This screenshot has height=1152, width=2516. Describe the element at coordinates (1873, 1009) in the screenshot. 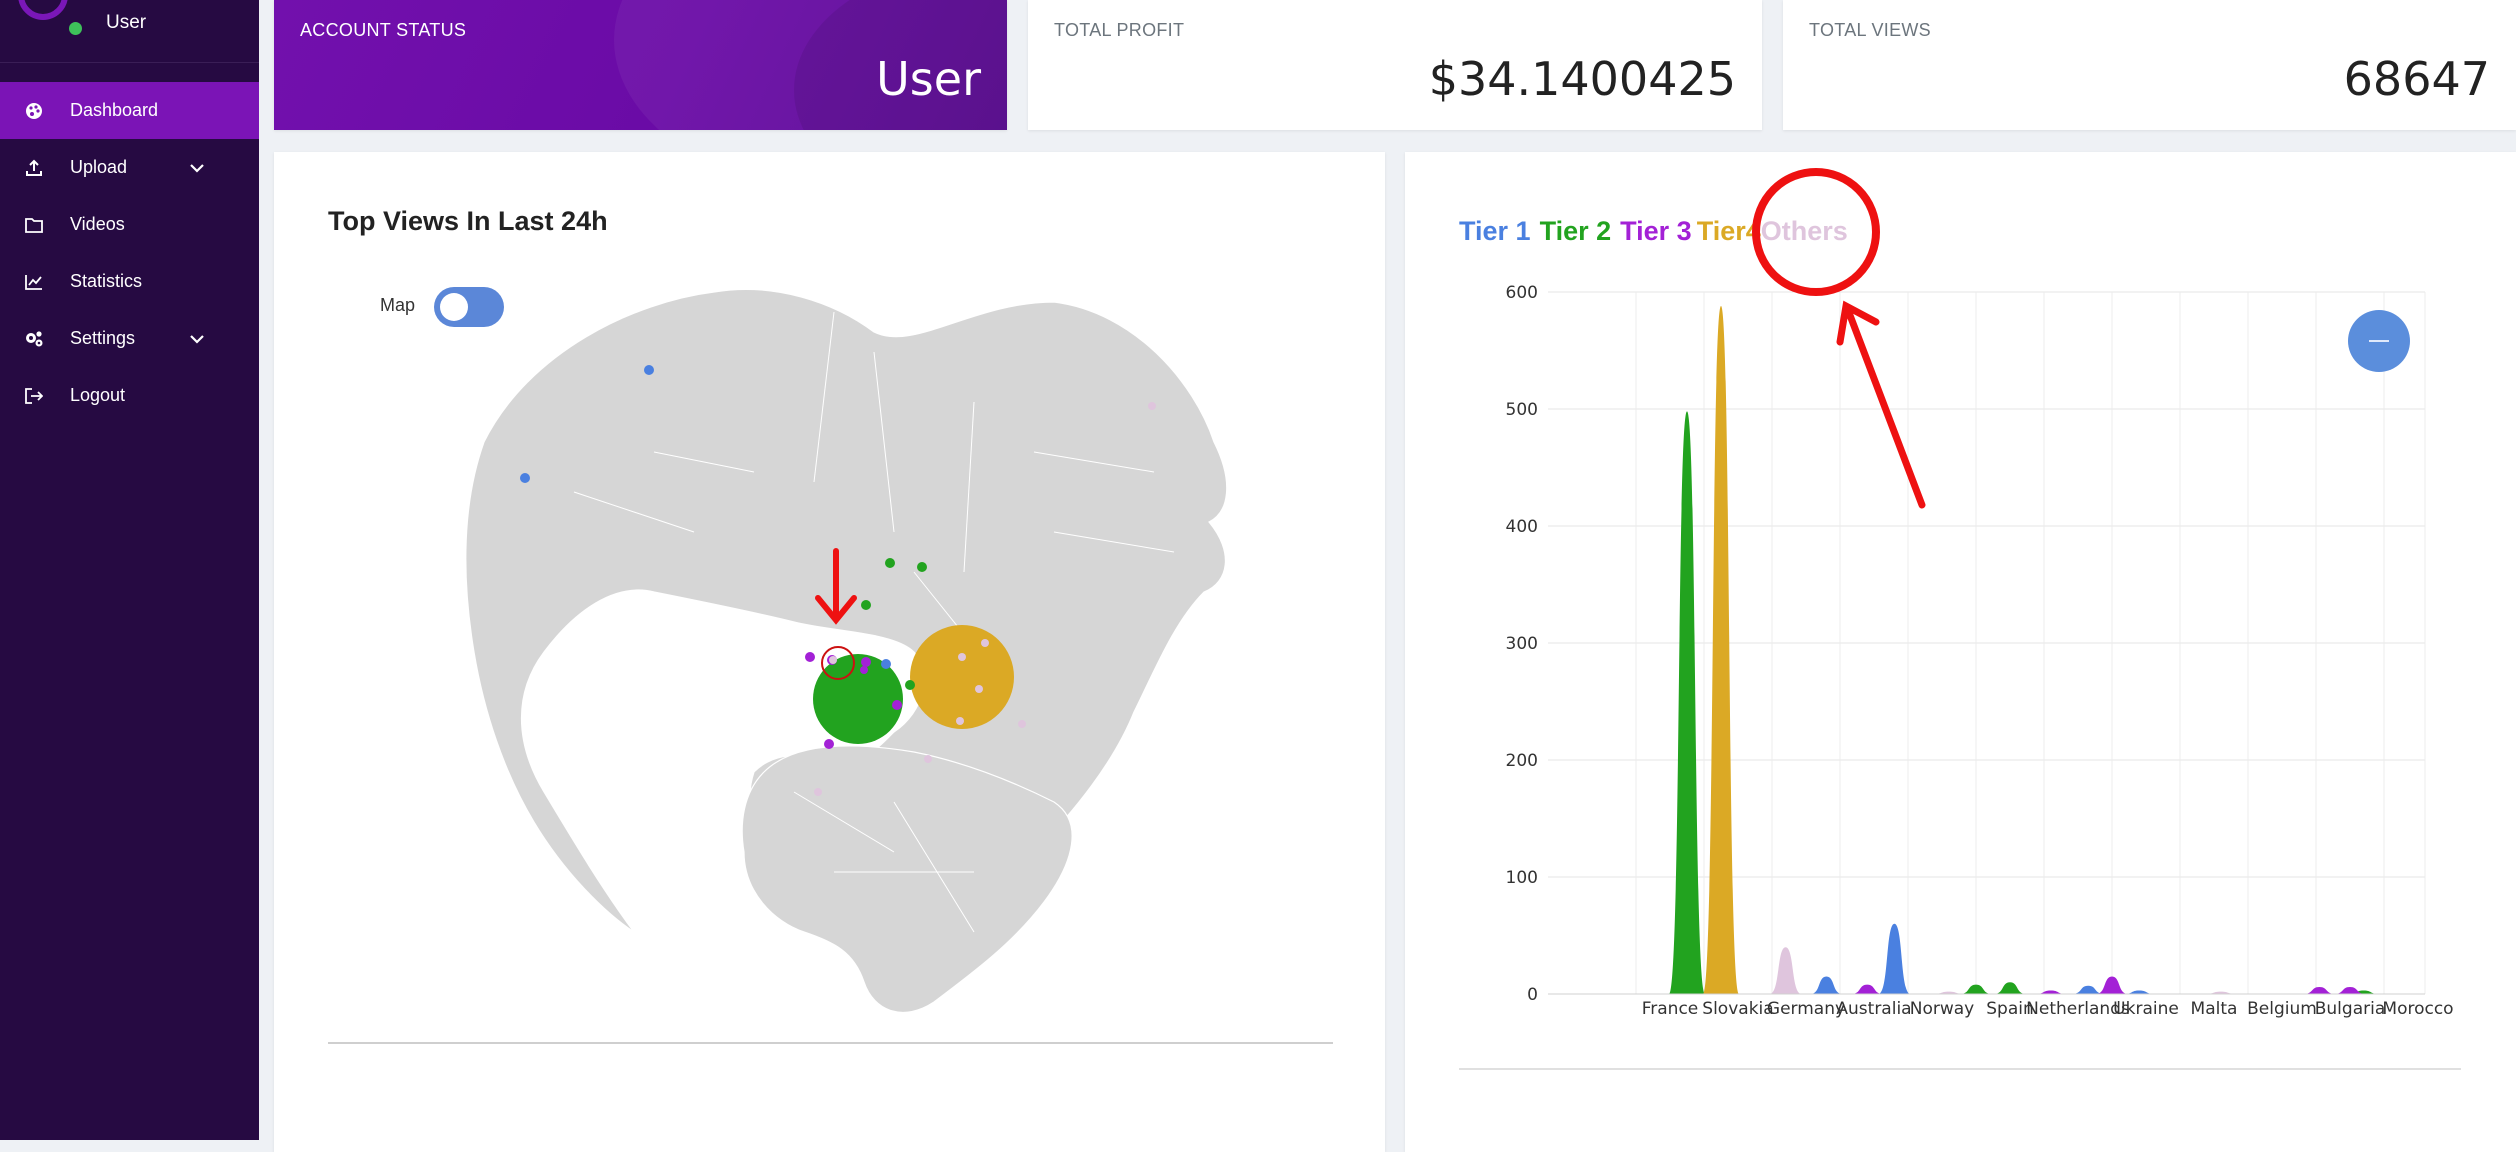

I see `x-tick-label: Australia` at that location.